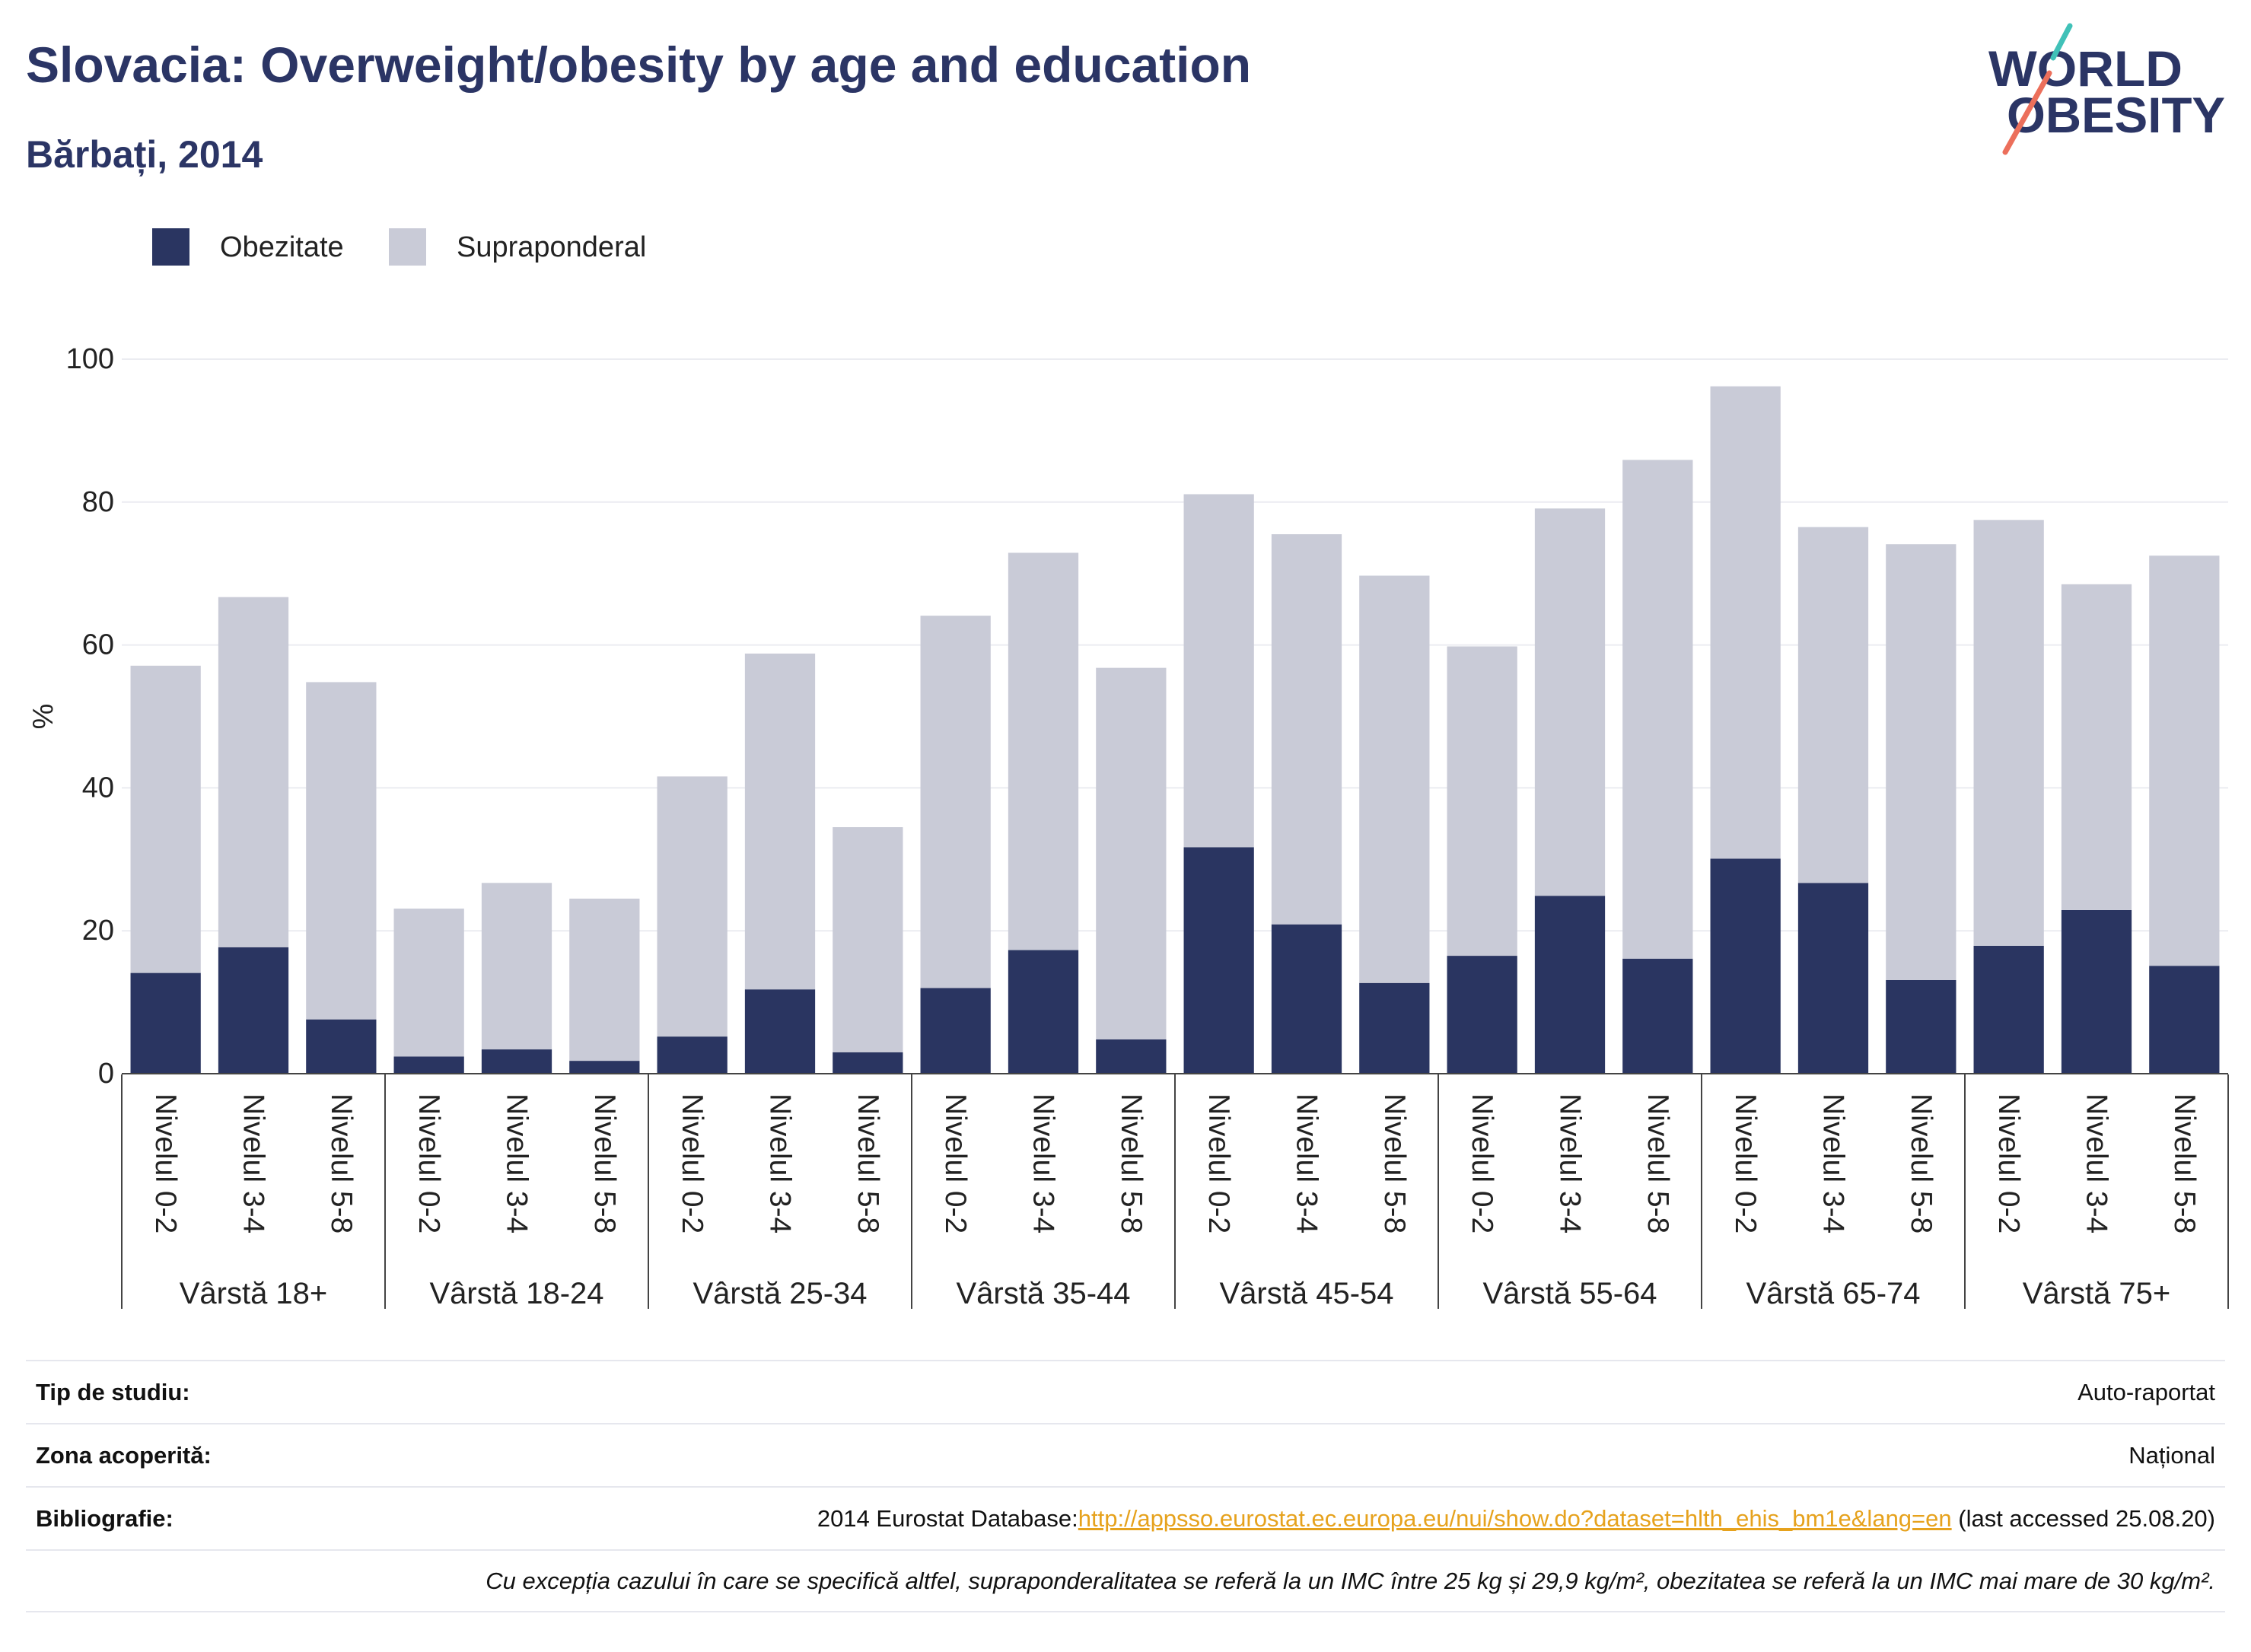  Describe the element at coordinates (254, 1293) in the screenshot. I see `group-label: Vârstă 18+` at that location.